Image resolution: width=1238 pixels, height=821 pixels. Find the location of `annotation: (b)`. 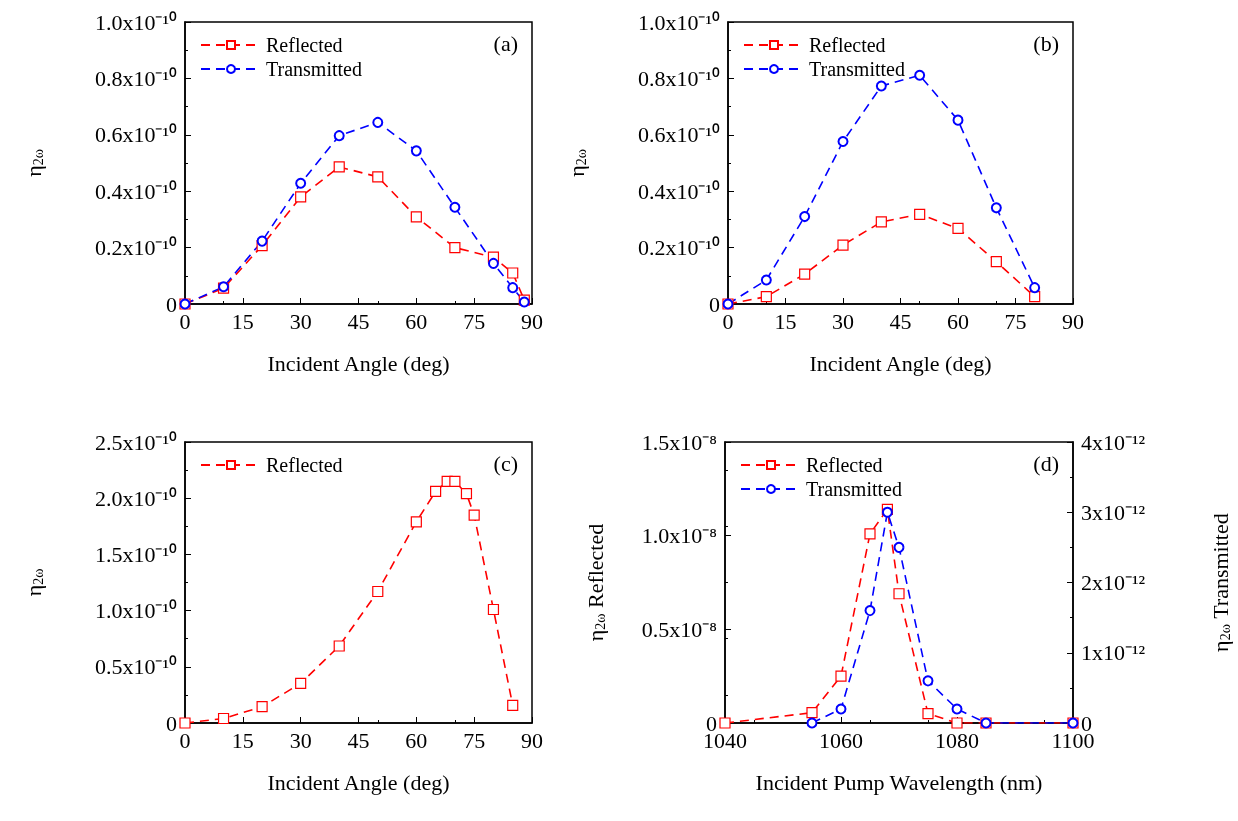

annotation: (b) is located at coordinates (1046, 43).